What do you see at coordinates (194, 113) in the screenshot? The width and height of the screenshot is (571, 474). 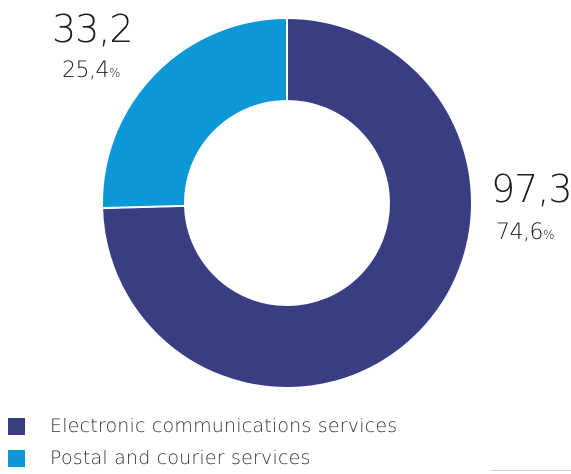 I see `donut-slice-postal` at bounding box center [194, 113].